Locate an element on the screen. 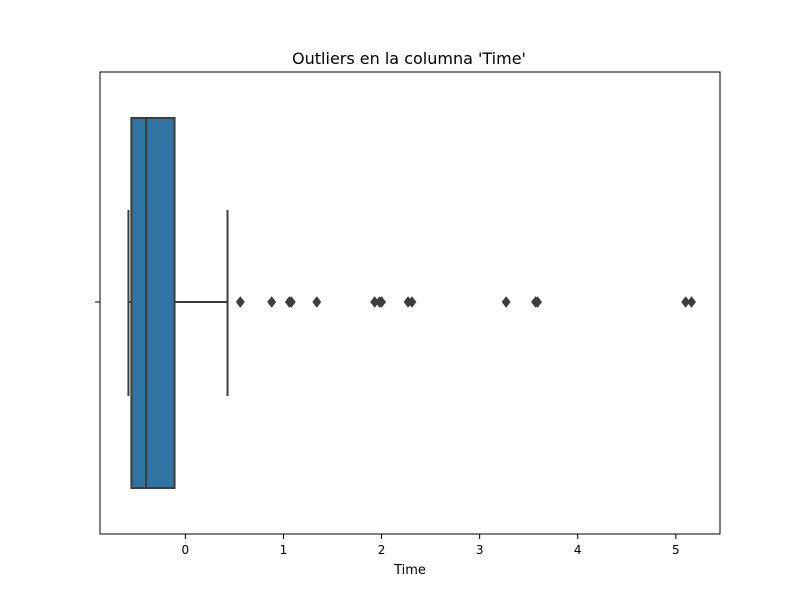  iqr-box is located at coordinates (153, 303).